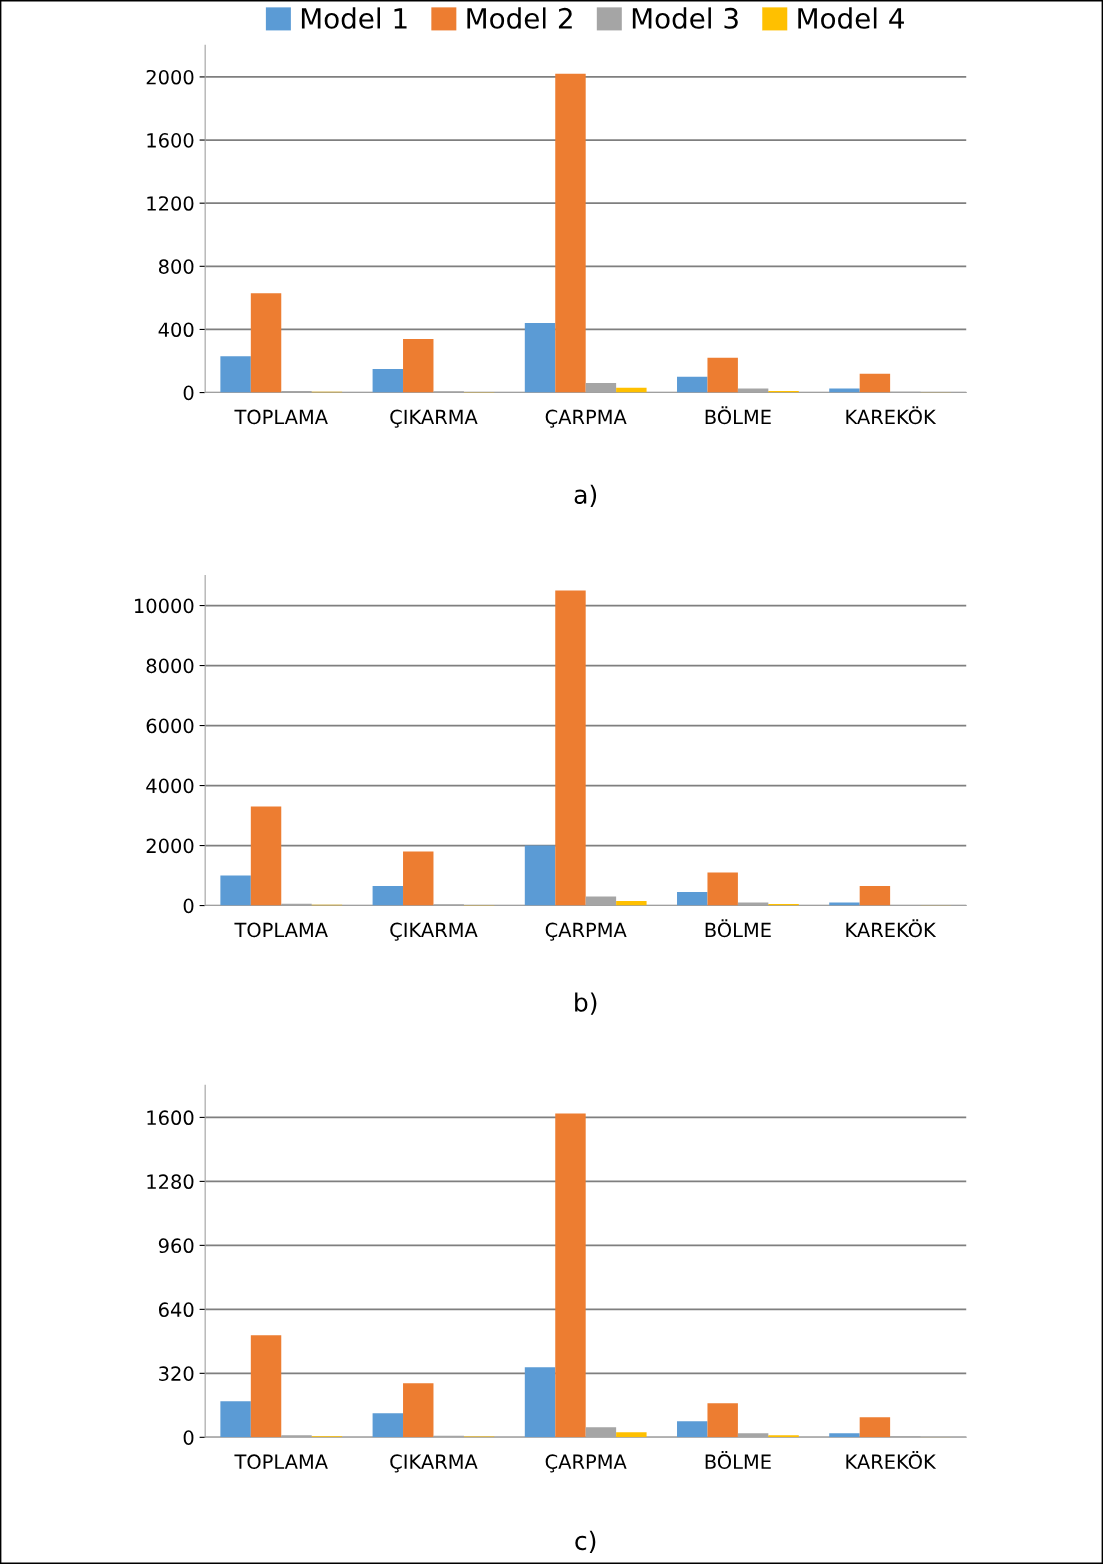 This screenshot has width=1103, height=1564. I want to click on y-tick-label: 320, so click(176, 1373).